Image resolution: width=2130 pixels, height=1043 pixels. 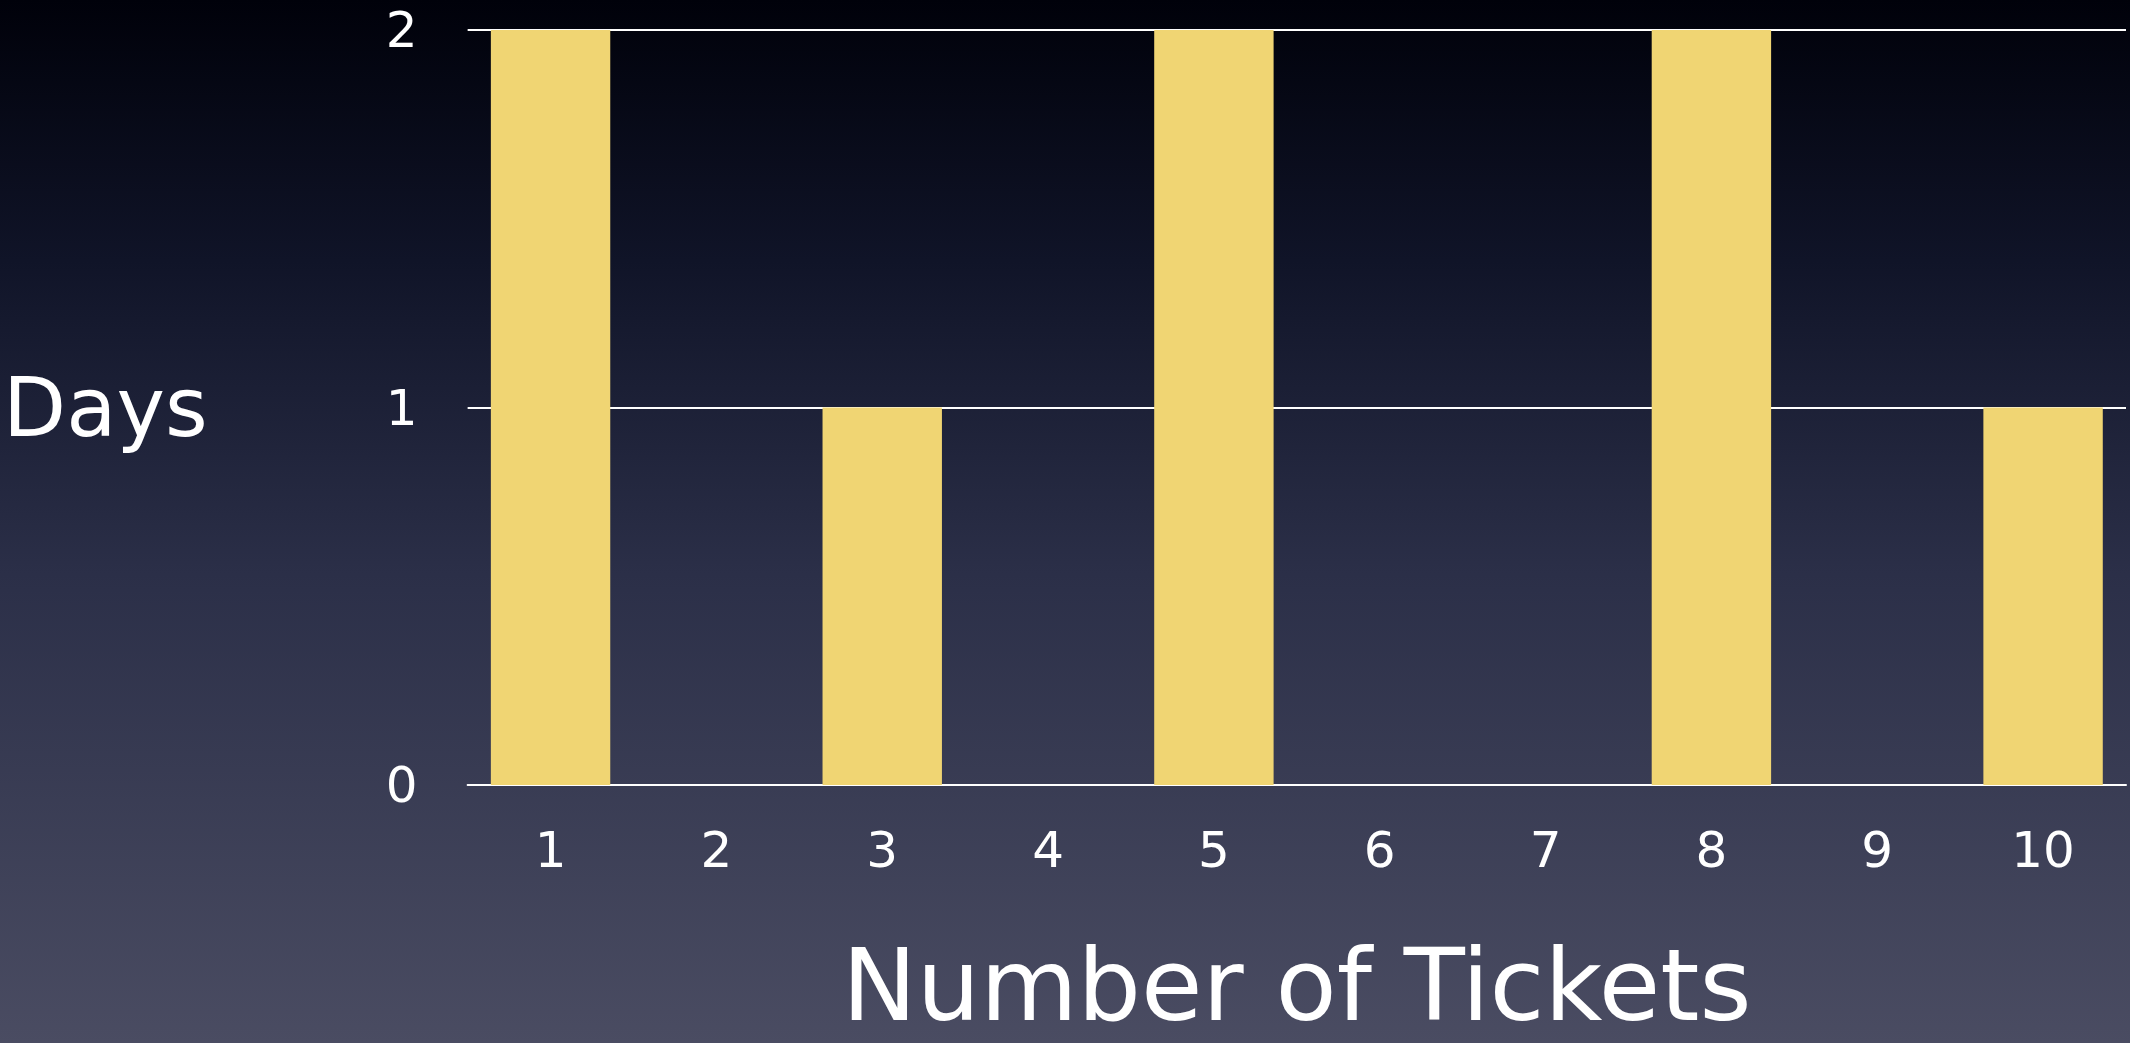 What do you see at coordinates (1877, 850) in the screenshot?
I see `x-tick-label: 9` at bounding box center [1877, 850].